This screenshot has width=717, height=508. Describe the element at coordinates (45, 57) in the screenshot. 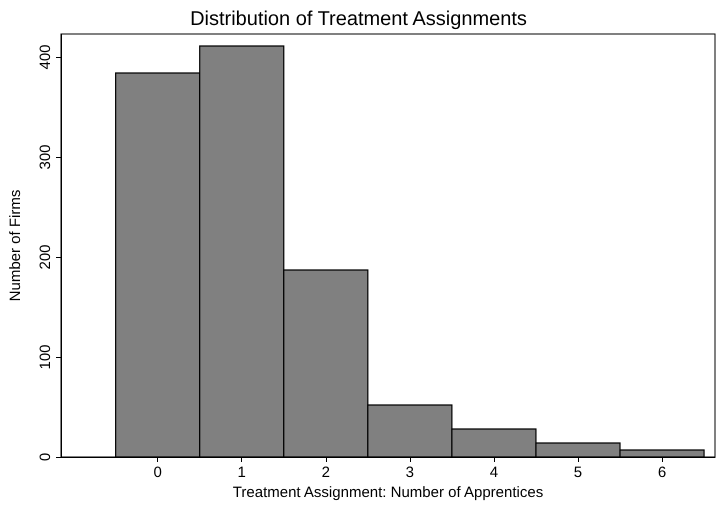

I see `y-tick-label: 400` at that location.